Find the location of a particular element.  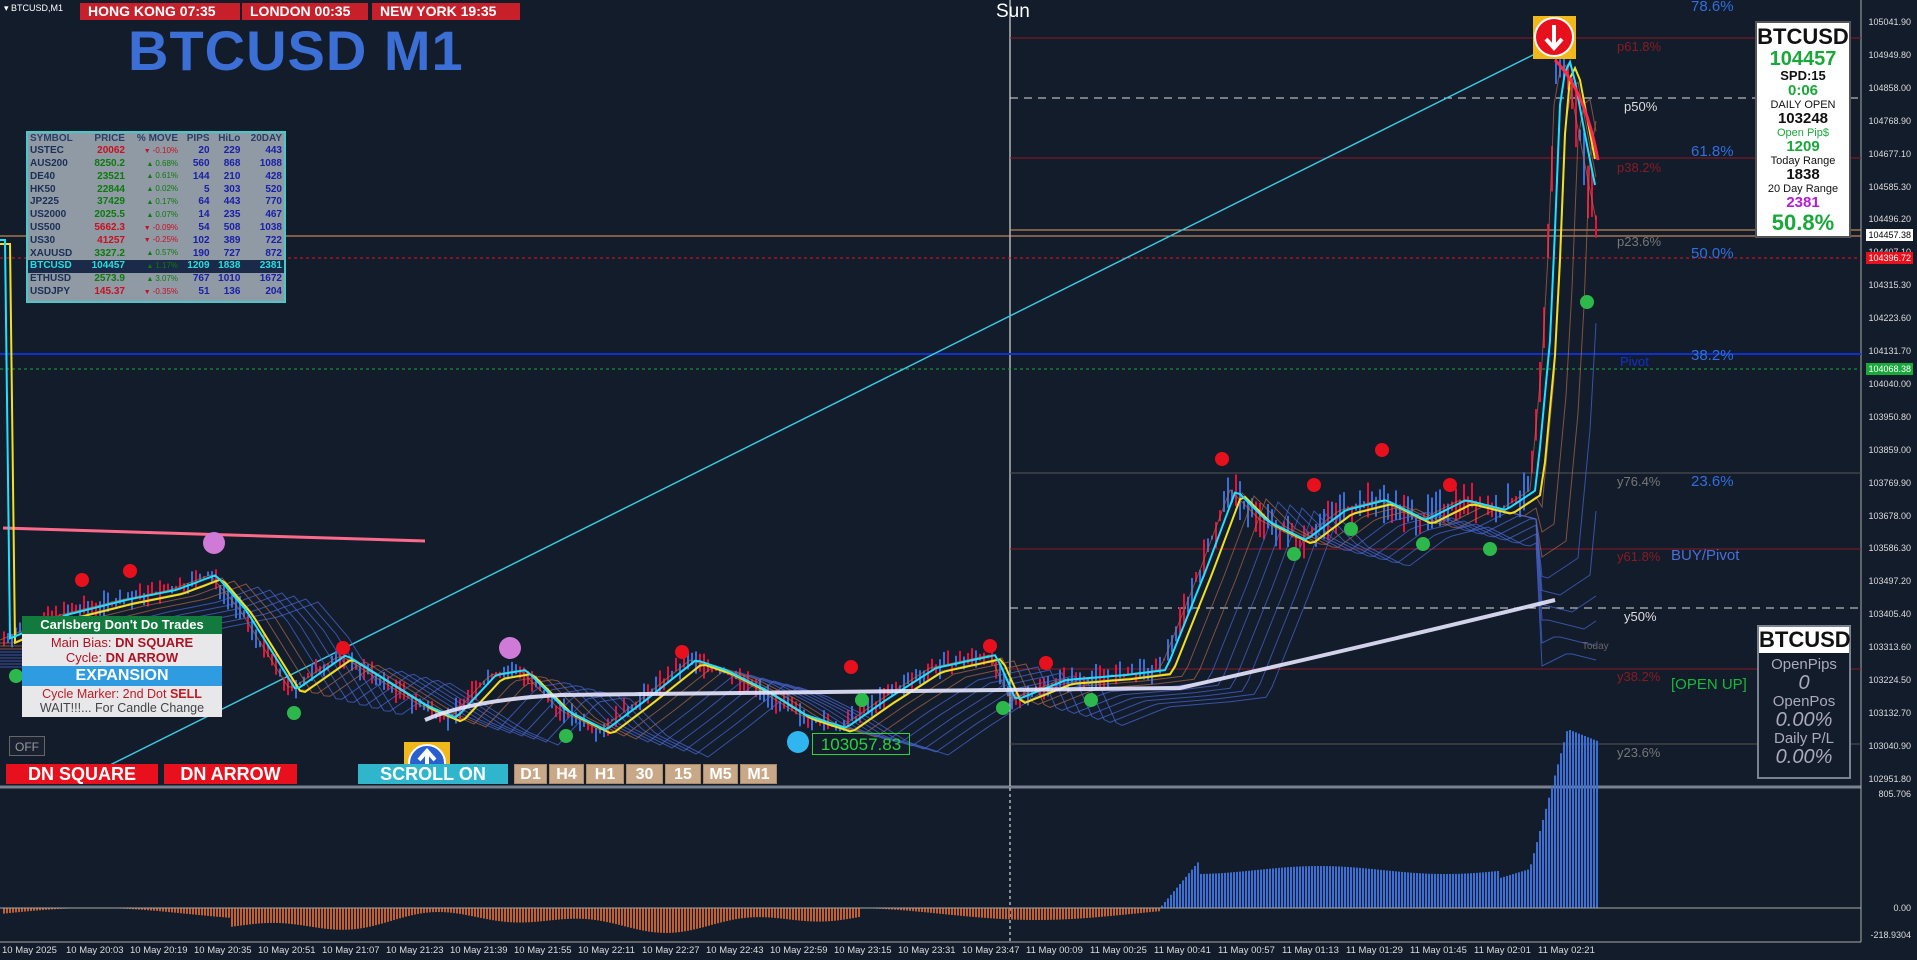

market-cell-price: 145.37 is located at coordinates (109, 292).